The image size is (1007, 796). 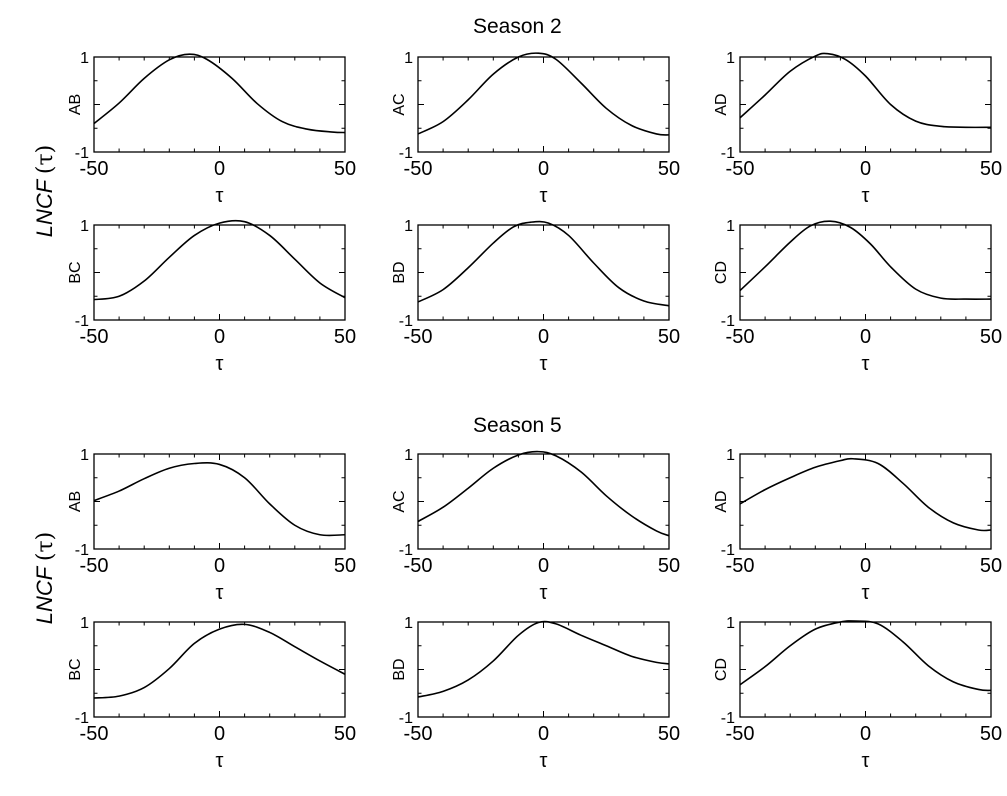 I want to click on panel-season-5-ac: -50 0 50 1 -1 AC τ, so click(x=535, y=525).